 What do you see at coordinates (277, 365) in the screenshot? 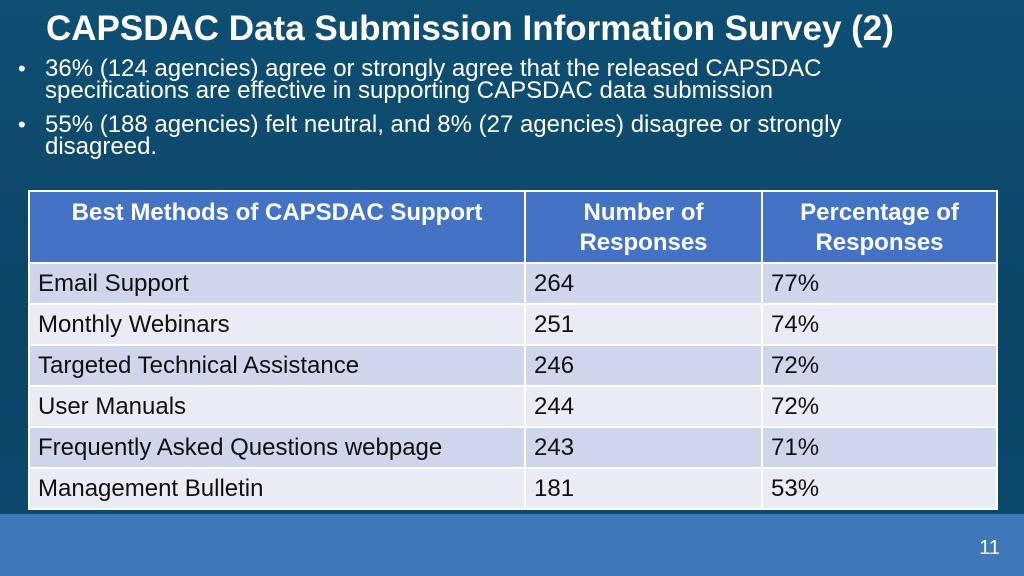
I see `method-cell: Targeted Technical Assistance` at bounding box center [277, 365].